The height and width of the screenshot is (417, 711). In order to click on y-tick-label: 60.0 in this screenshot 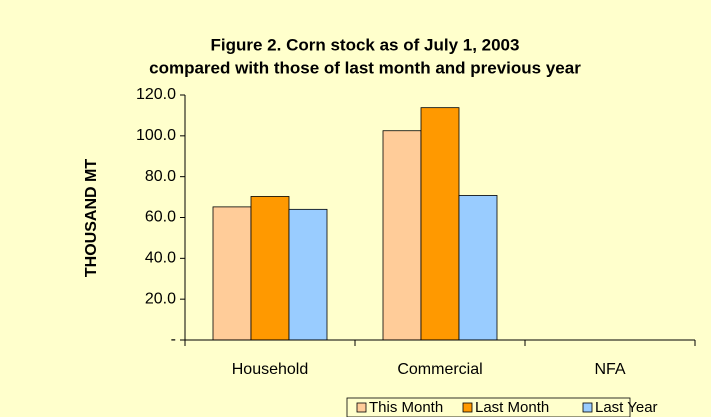, I will do `click(160, 217)`.